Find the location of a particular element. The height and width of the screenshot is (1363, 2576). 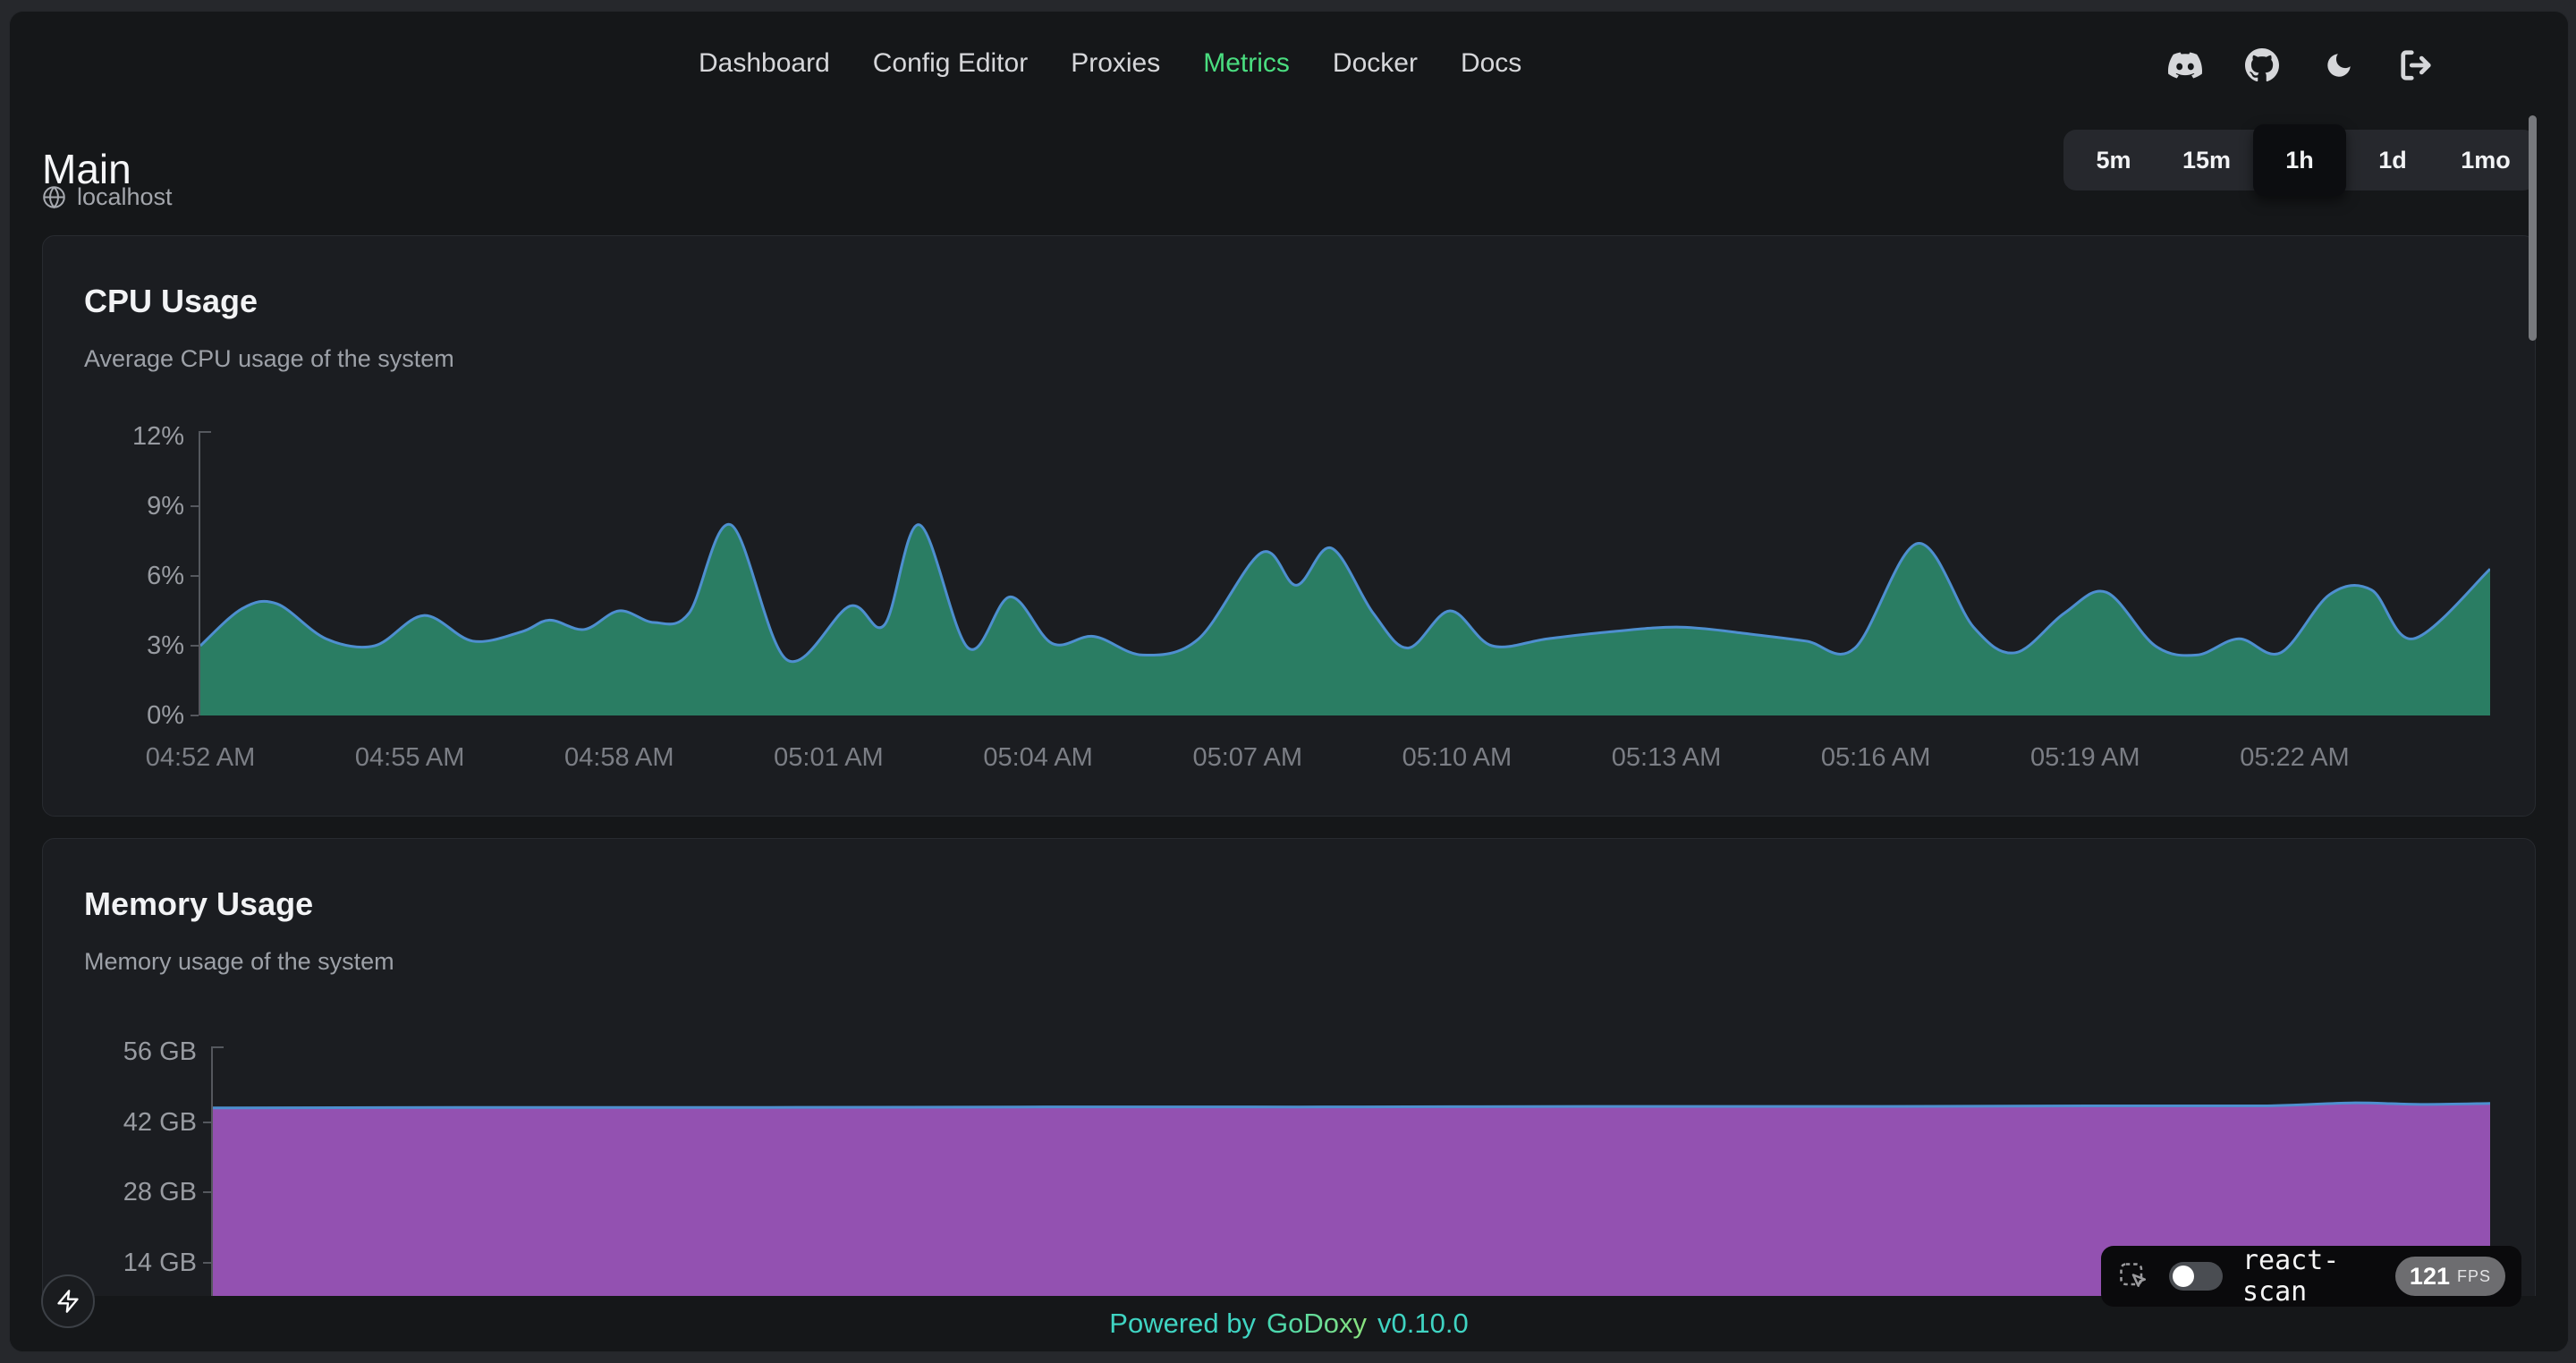

x-tick-label: 05:04 AM is located at coordinates (1038, 758).